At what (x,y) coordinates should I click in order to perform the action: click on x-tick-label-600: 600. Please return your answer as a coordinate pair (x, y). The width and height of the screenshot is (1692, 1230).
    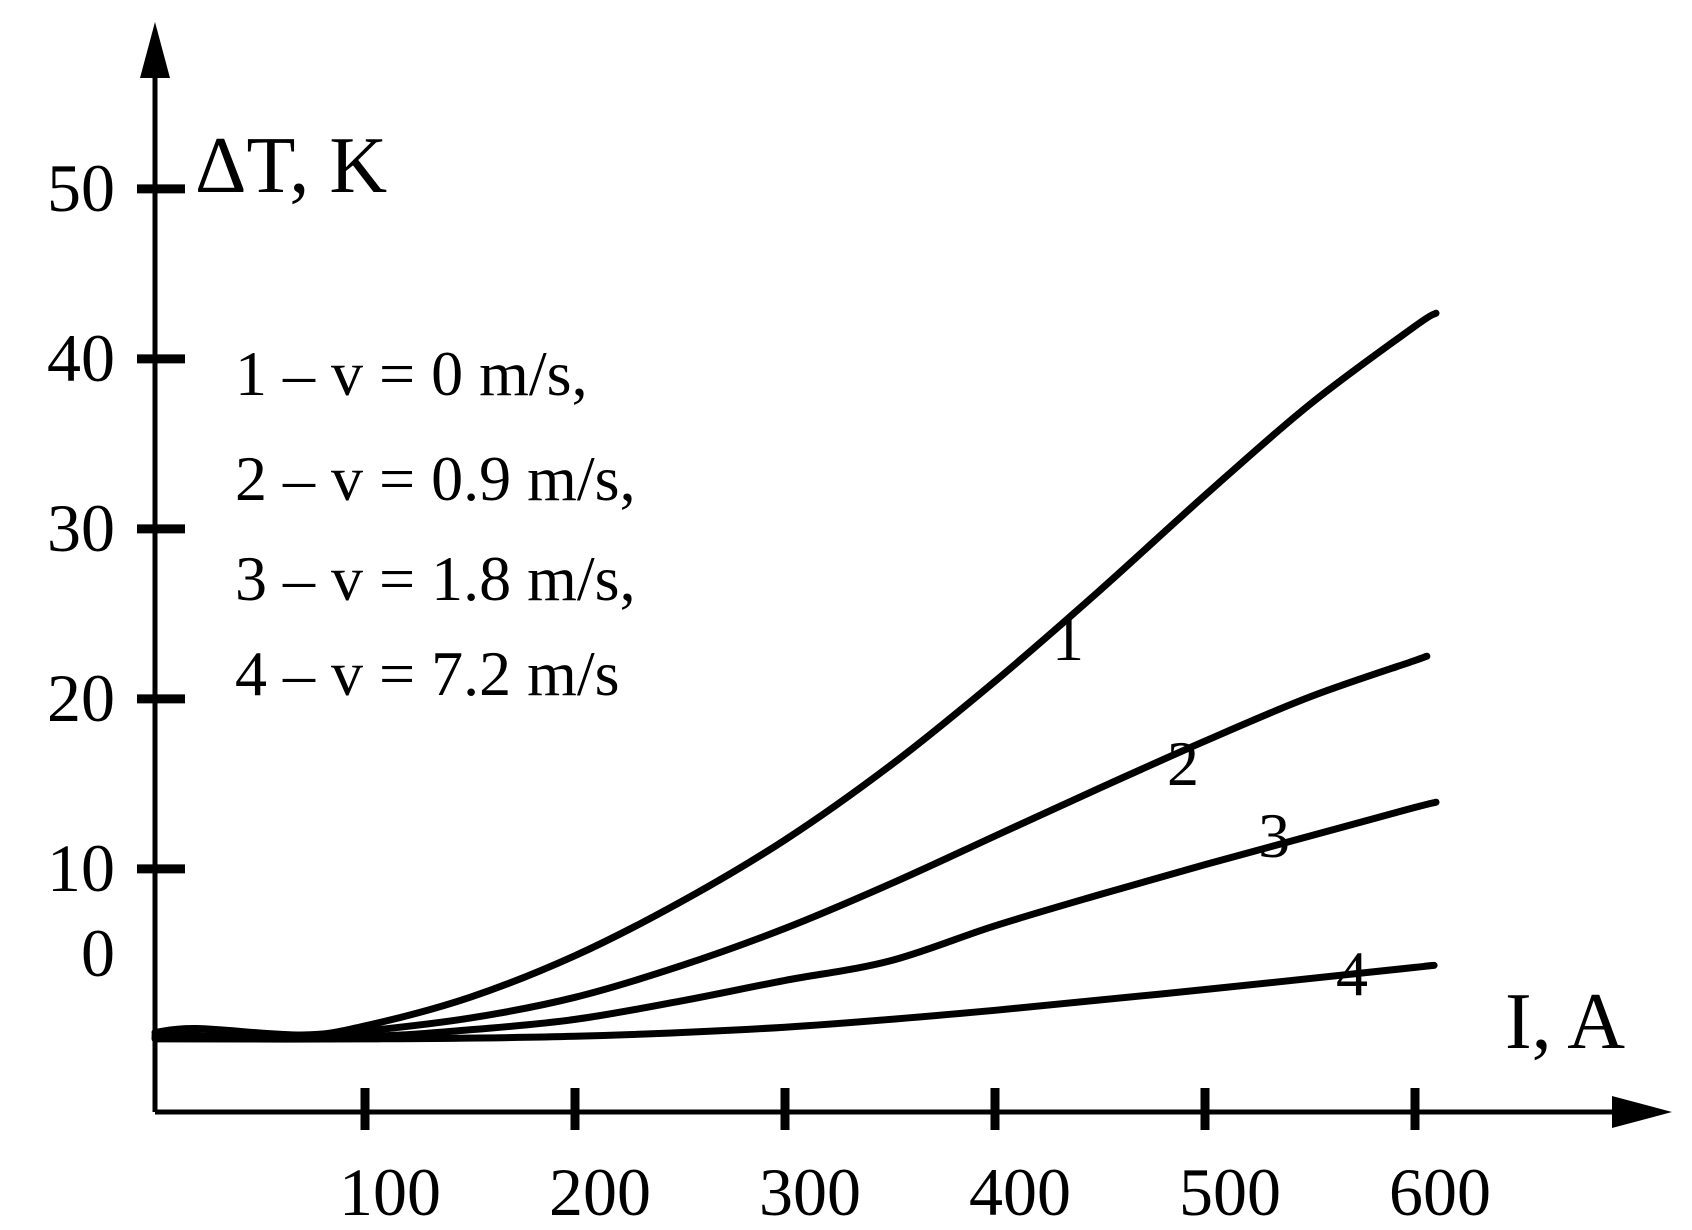
    Looking at the image, I should click on (1440, 1192).